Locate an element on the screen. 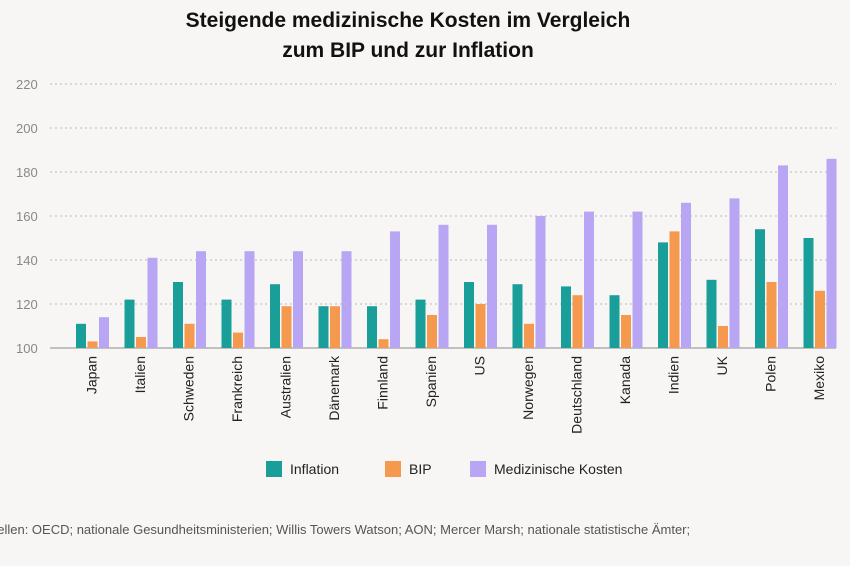 This screenshot has width=850, height=566. x-category-label: Norwegen is located at coordinates (528, 388).